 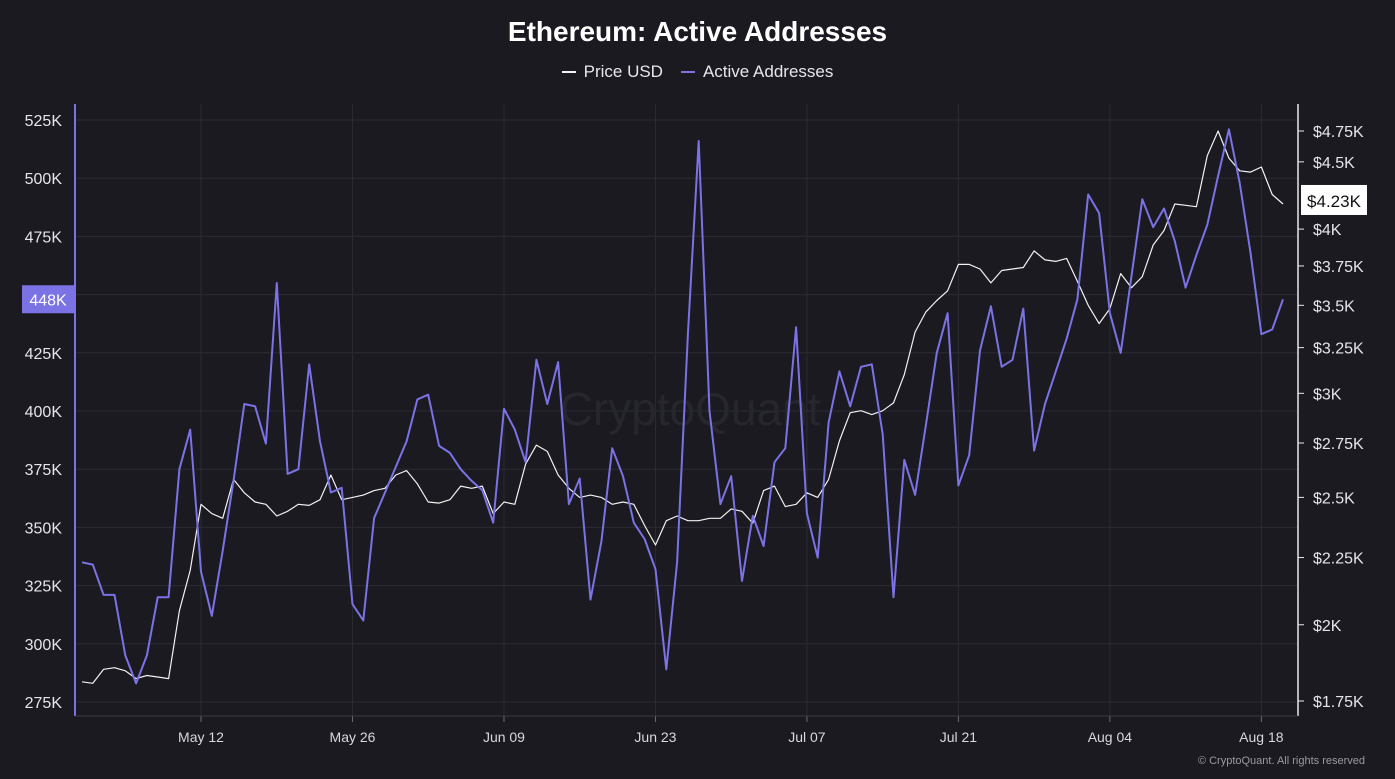 What do you see at coordinates (44, 470) in the screenshot?
I see `left-tick-label: 375K` at bounding box center [44, 470].